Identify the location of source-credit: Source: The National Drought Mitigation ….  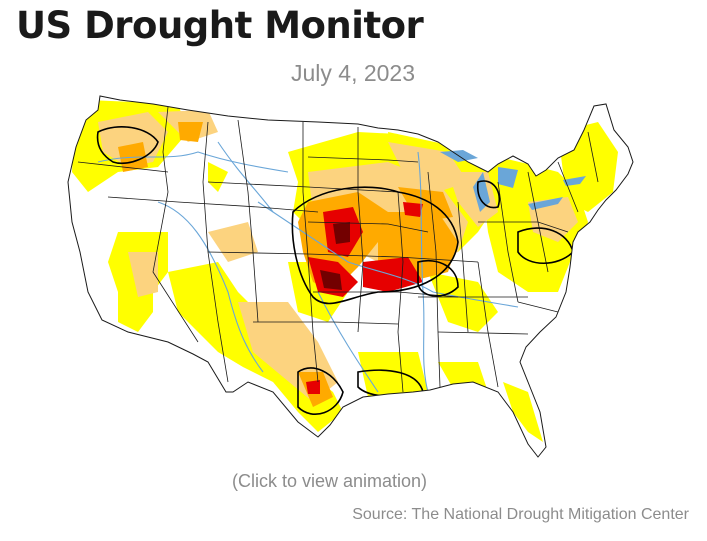
(520, 514).